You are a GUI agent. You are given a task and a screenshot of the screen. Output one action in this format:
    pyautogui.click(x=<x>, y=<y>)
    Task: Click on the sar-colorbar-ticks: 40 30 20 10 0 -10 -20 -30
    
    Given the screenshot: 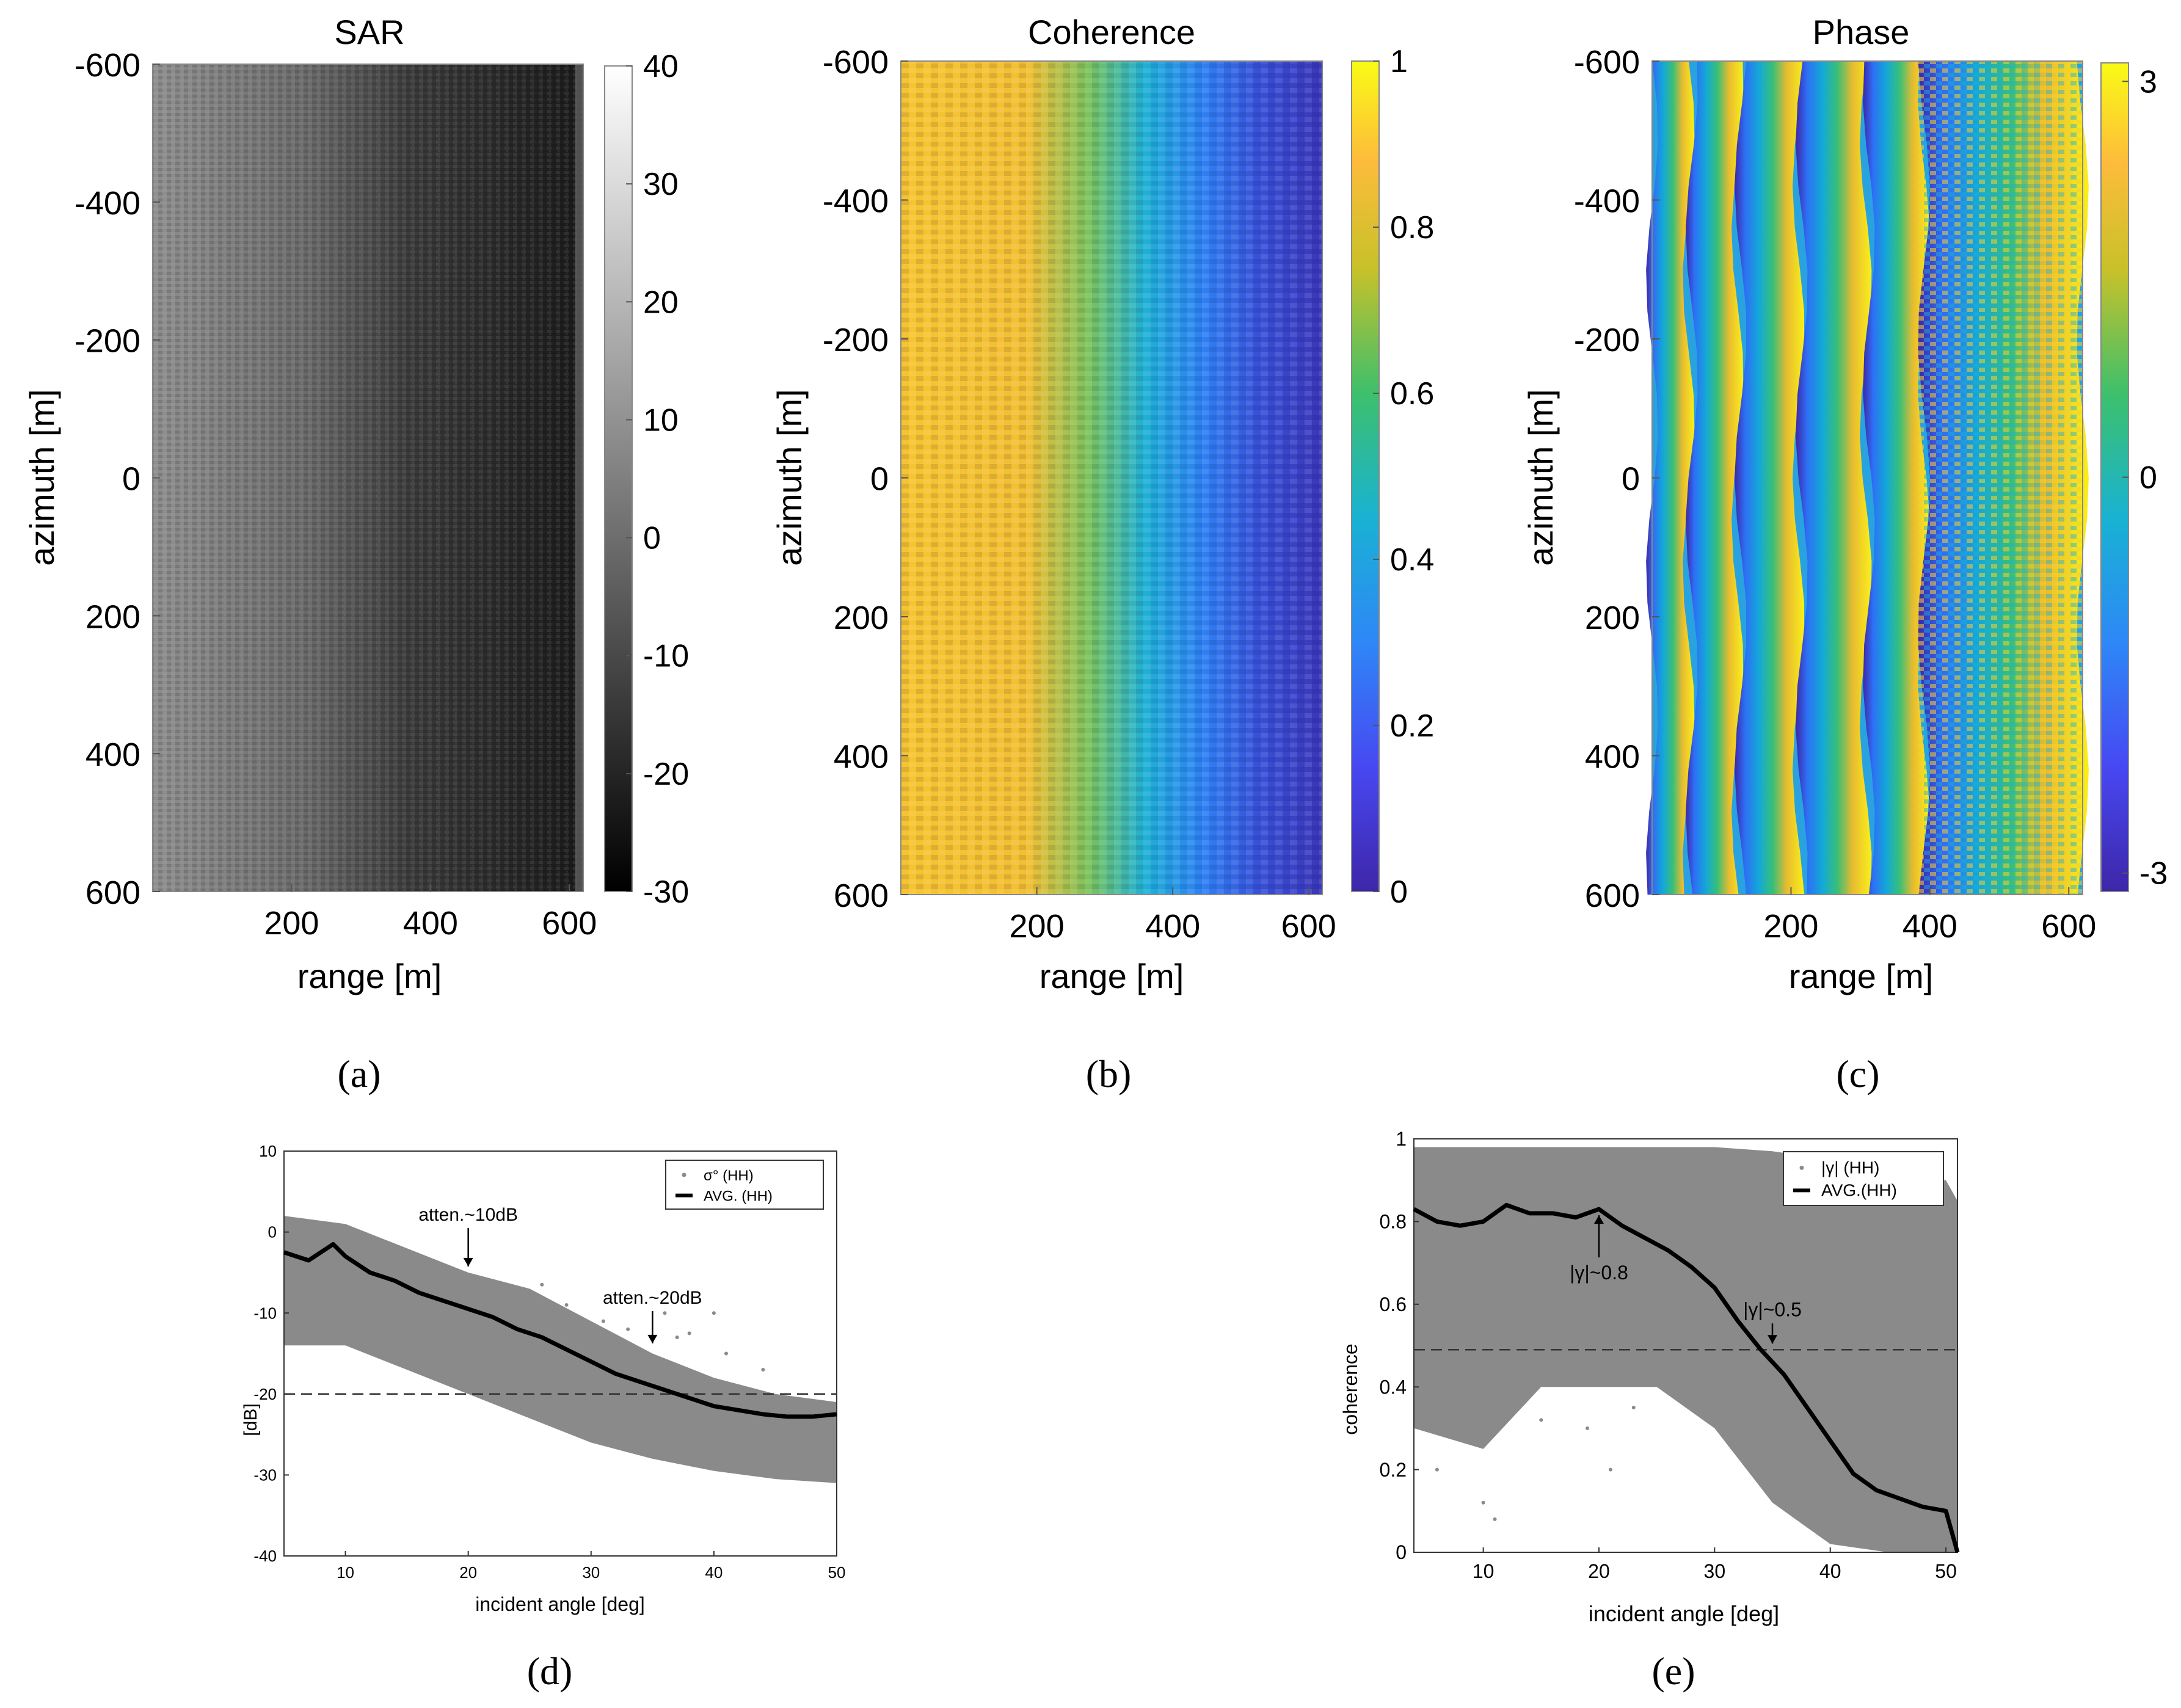 What is the action you would take?
    pyautogui.click(x=657, y=480)
    